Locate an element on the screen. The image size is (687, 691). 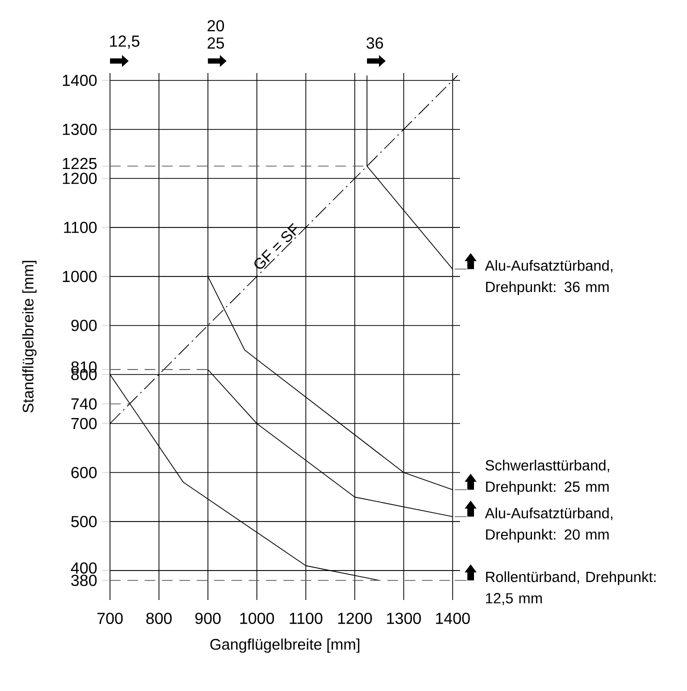
annotation: GF = SF is located at coordinates (276, 246).